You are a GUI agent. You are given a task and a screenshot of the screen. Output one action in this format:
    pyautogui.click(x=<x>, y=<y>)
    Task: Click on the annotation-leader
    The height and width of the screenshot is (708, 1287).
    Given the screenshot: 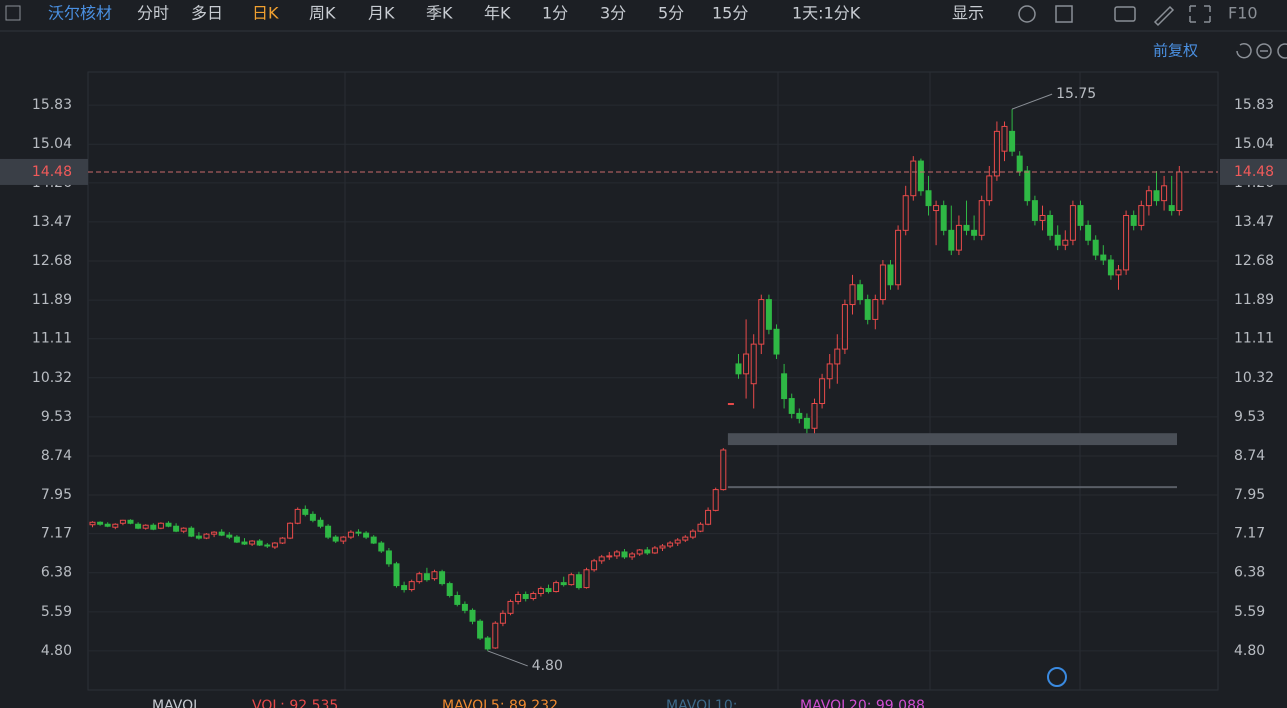 What is the action you would take?
    pyautogui.click(x=507, y=658)
    